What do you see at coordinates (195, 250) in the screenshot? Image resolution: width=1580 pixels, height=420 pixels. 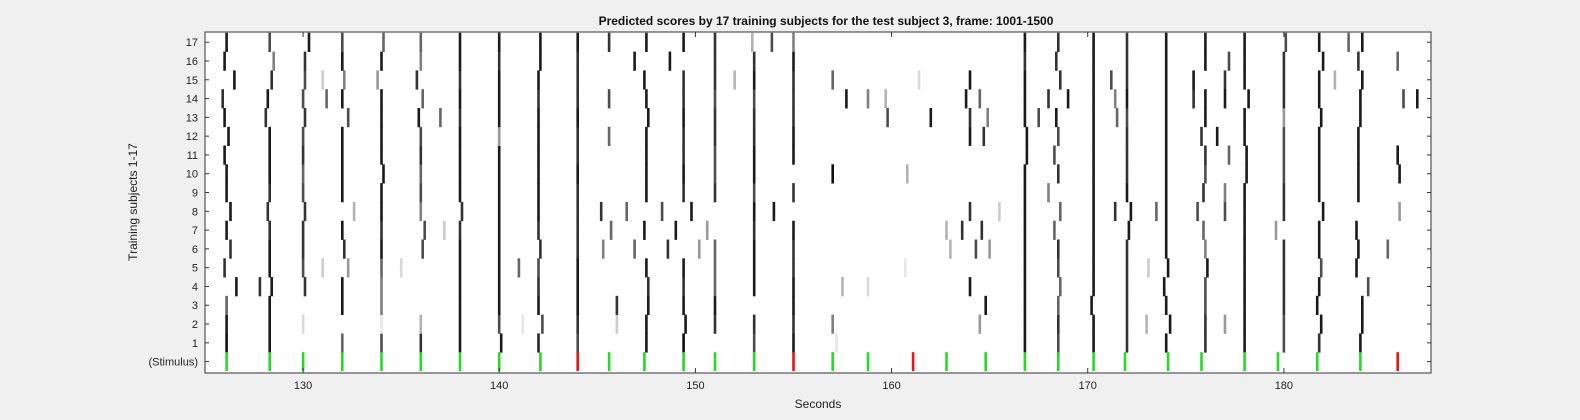 I see `y-tick-label-6: 6` at bounding box center [195, 250].